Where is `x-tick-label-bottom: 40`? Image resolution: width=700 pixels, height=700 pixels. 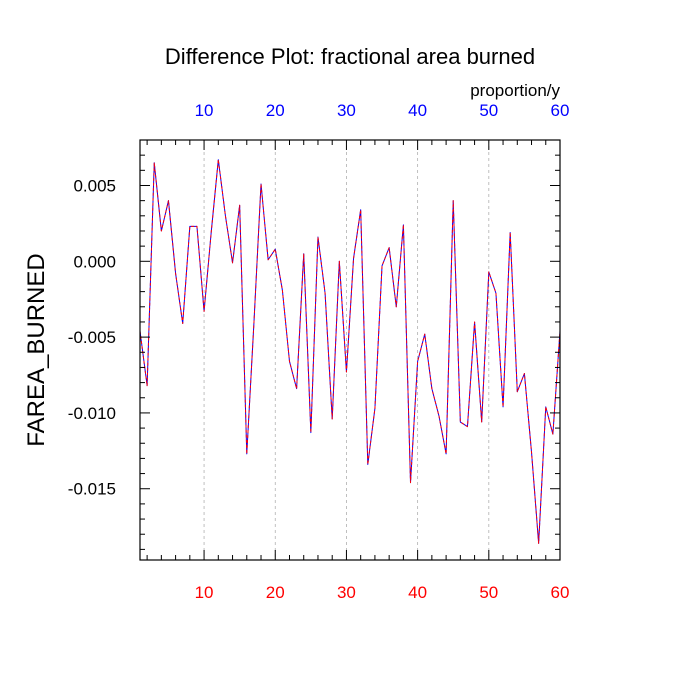
x-tick-label-bottom: 40 is located at coordinates (417, 592).